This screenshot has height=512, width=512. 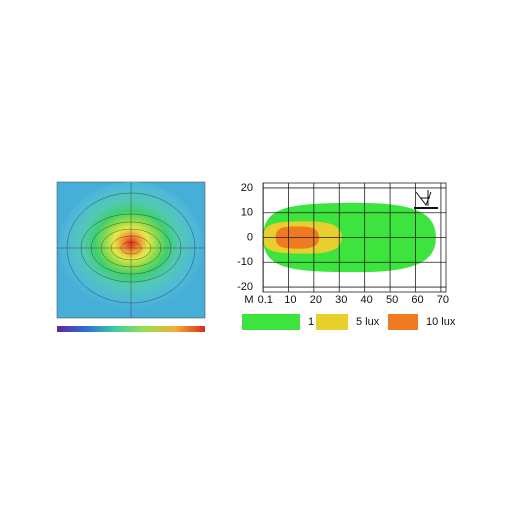 I want to click on legend-label: 10 lux, so click(x=441, y=322).